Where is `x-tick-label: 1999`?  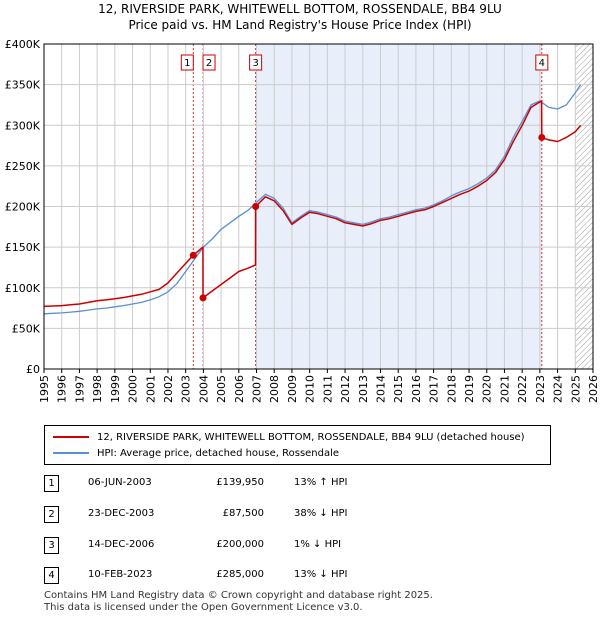 x-tick-label: 1999 is located at coordinates (115, 389).